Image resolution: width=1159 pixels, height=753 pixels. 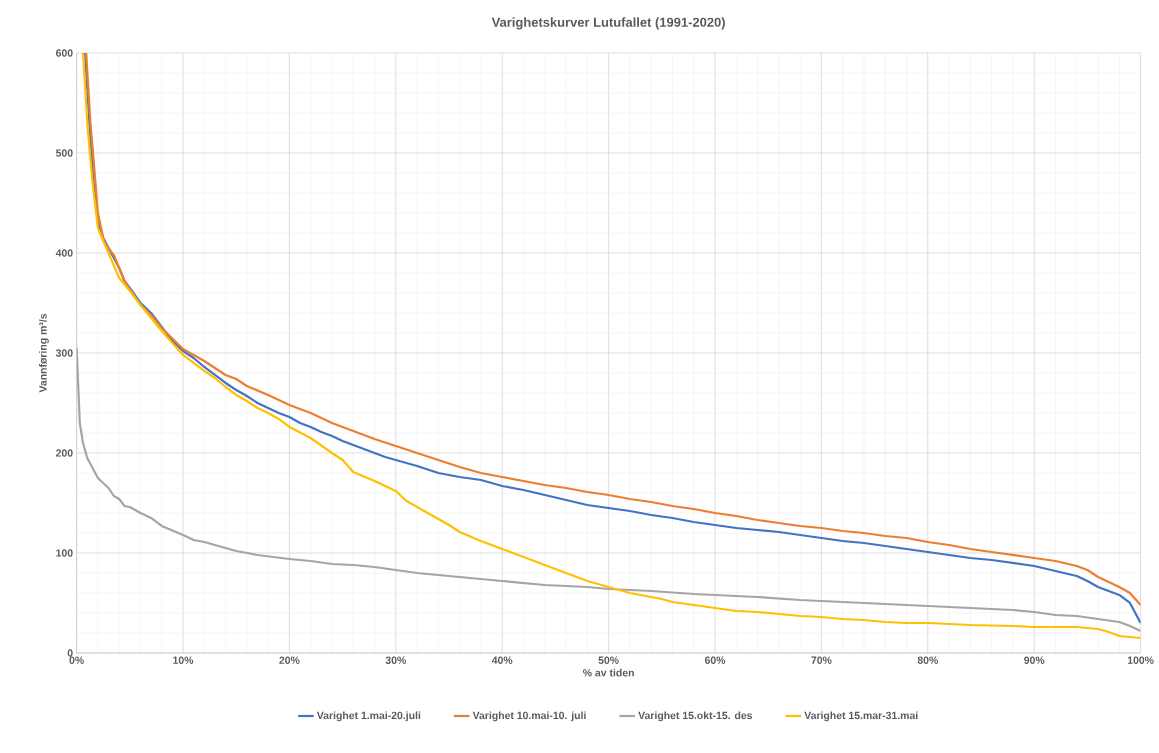 I want to click on x-tick-label: 60%, so click(x=715, y=660).